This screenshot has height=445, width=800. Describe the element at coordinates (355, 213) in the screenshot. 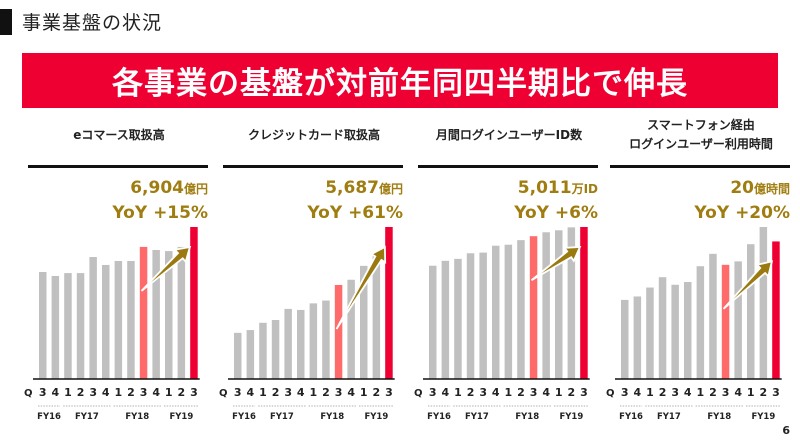

I see `kpi-yoy: YoY +61%` at that location.